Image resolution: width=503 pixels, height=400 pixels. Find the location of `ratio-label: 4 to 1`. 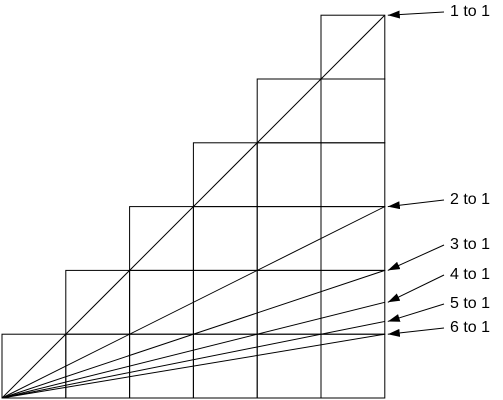

ratio-label: 4 to 1 is located at coordinates (470, 274).